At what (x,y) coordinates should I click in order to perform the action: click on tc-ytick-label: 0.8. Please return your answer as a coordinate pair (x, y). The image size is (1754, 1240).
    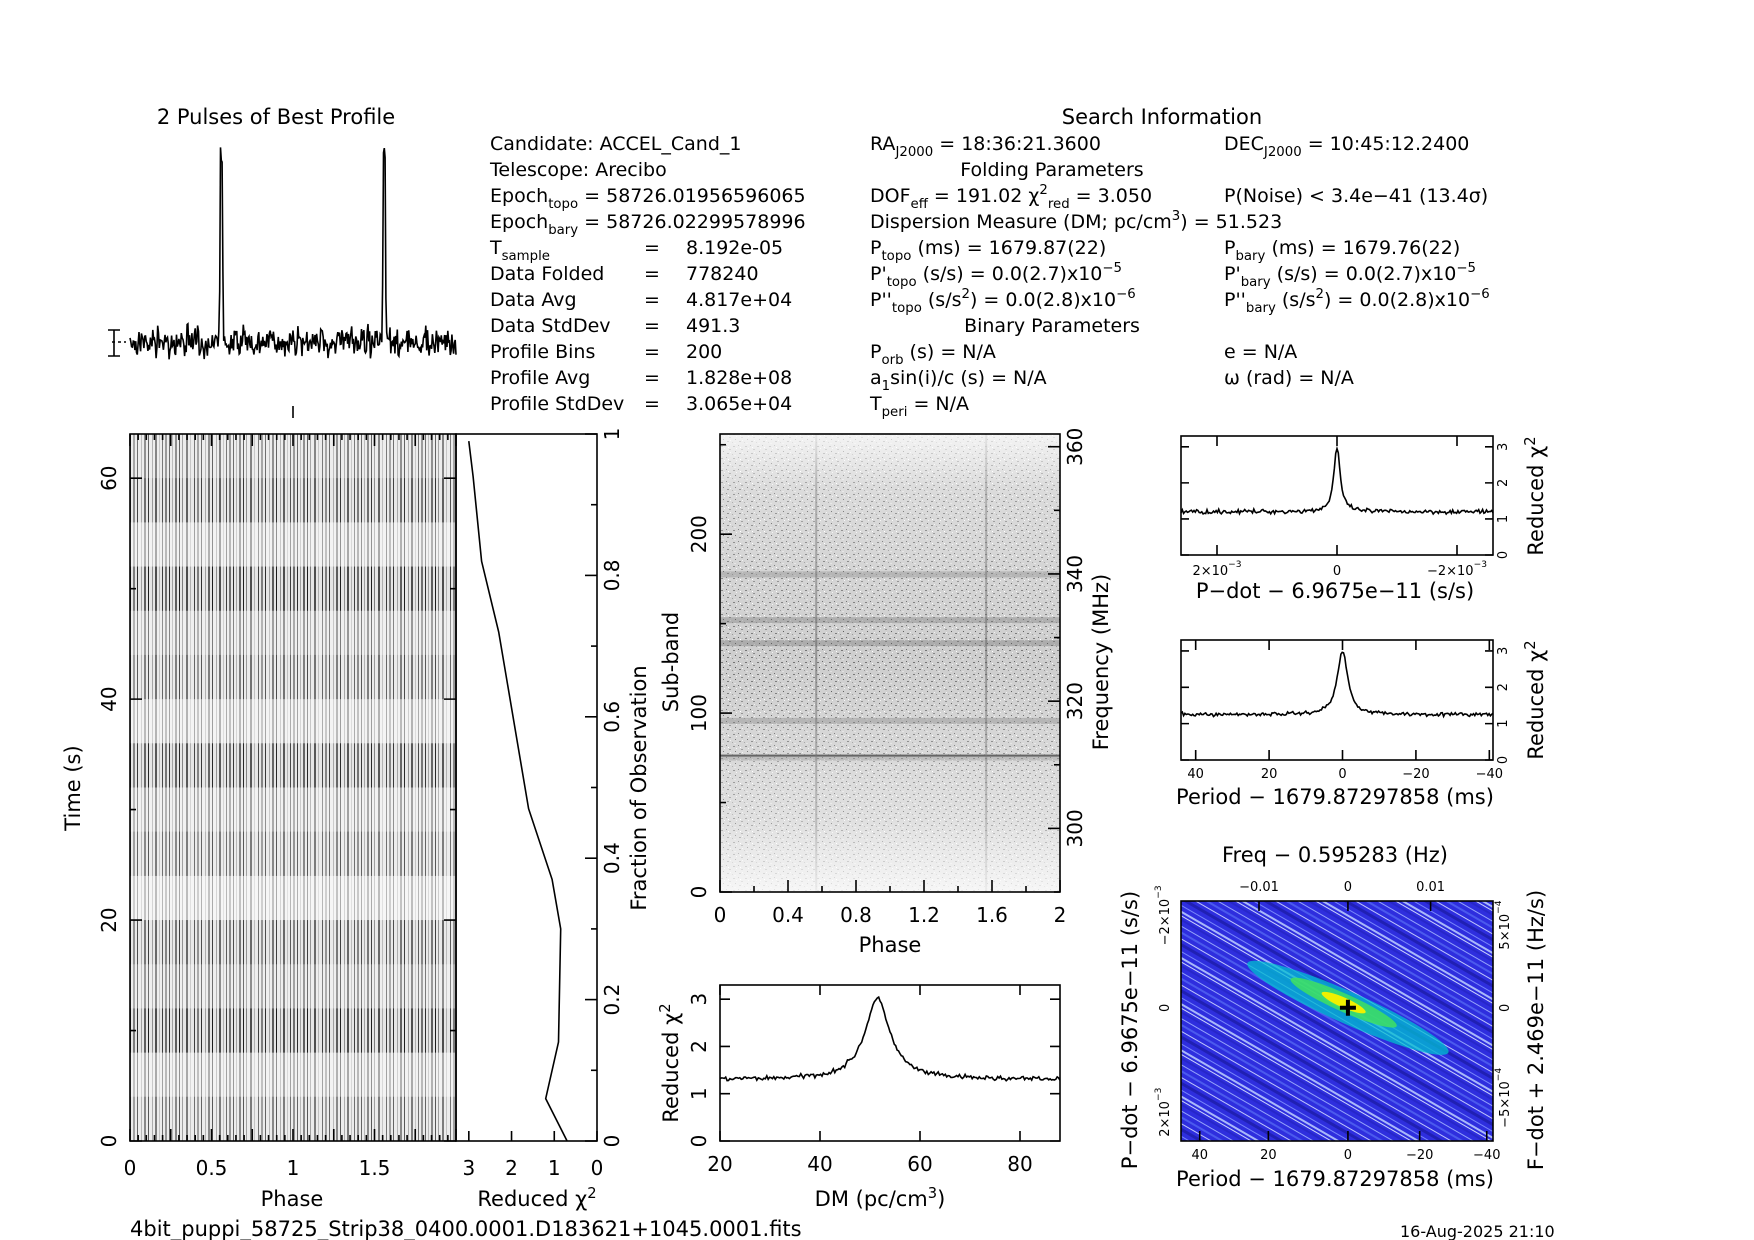
    Looking at the image, I should click on (612, 575).